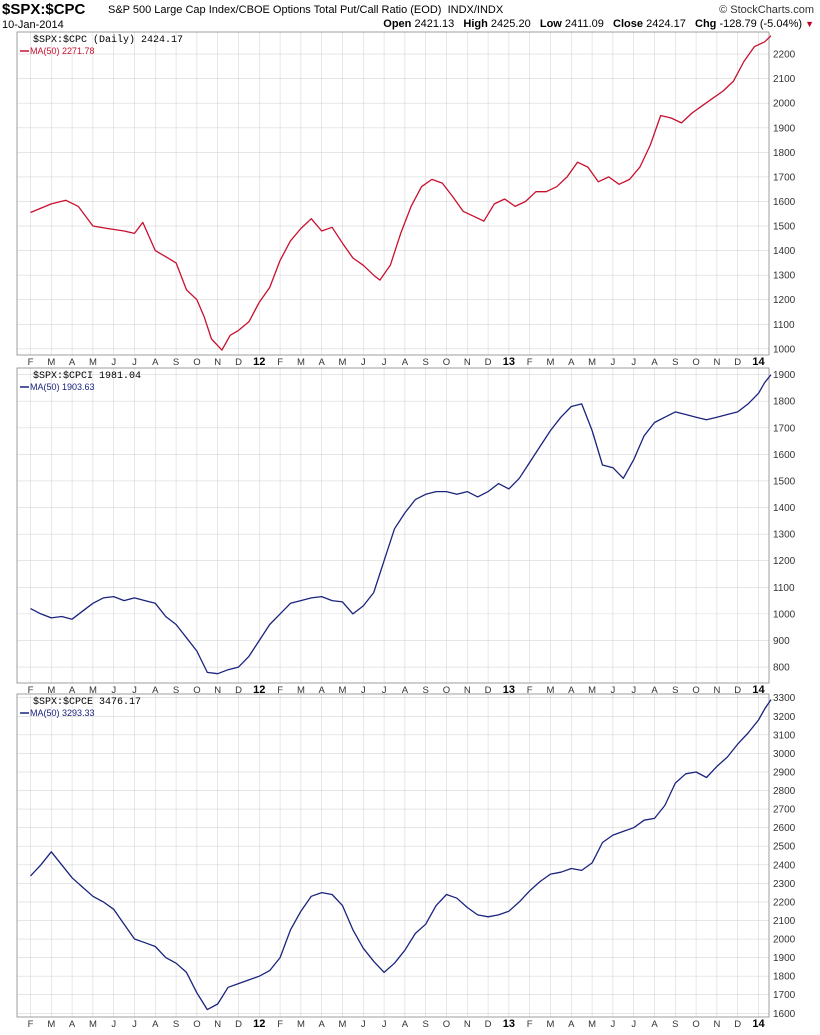  What do you see at coordinates (33, 25) in the screenshot?
I see `chart-date: 10-Jan-2014` at bounding box center [33, 25].